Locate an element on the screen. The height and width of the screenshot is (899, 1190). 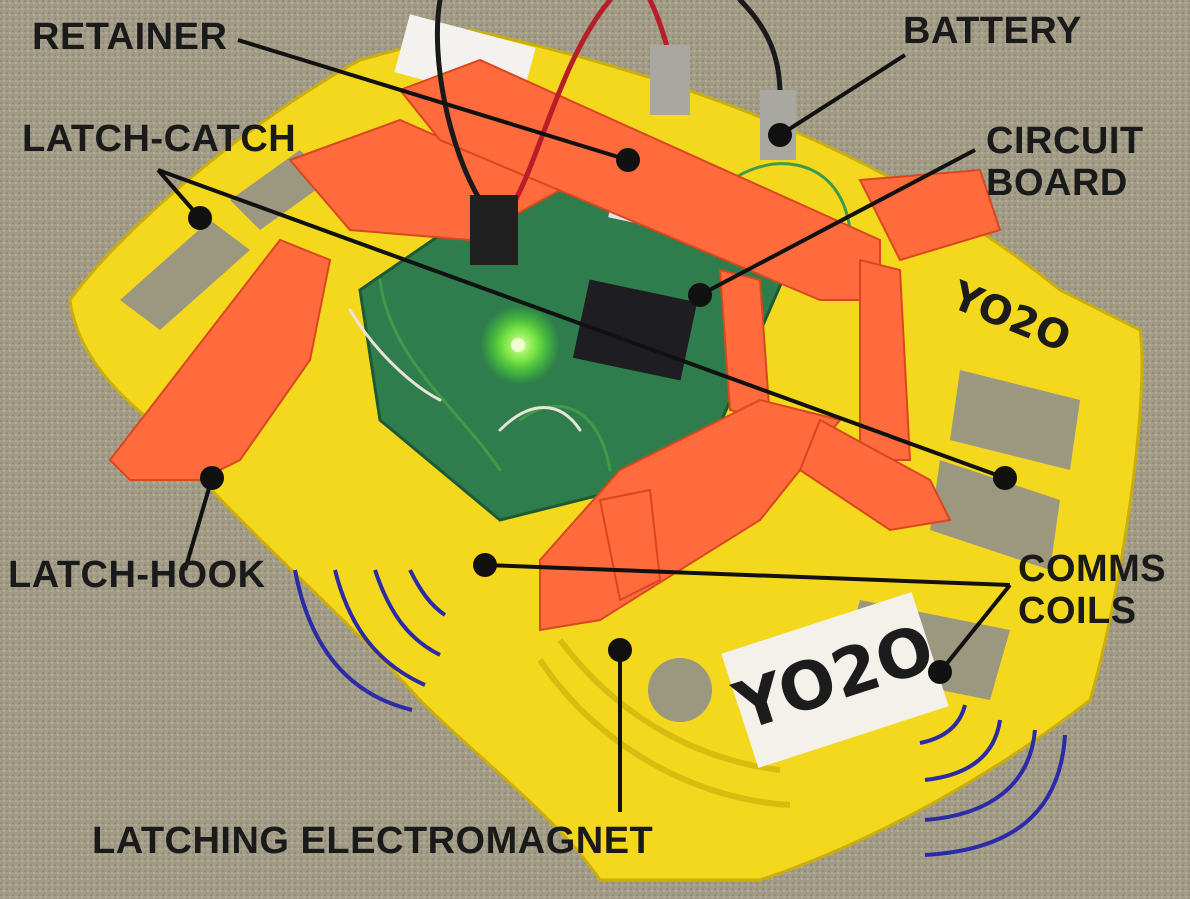
label-battery: BATTERY is located at coordinates (992, 31).